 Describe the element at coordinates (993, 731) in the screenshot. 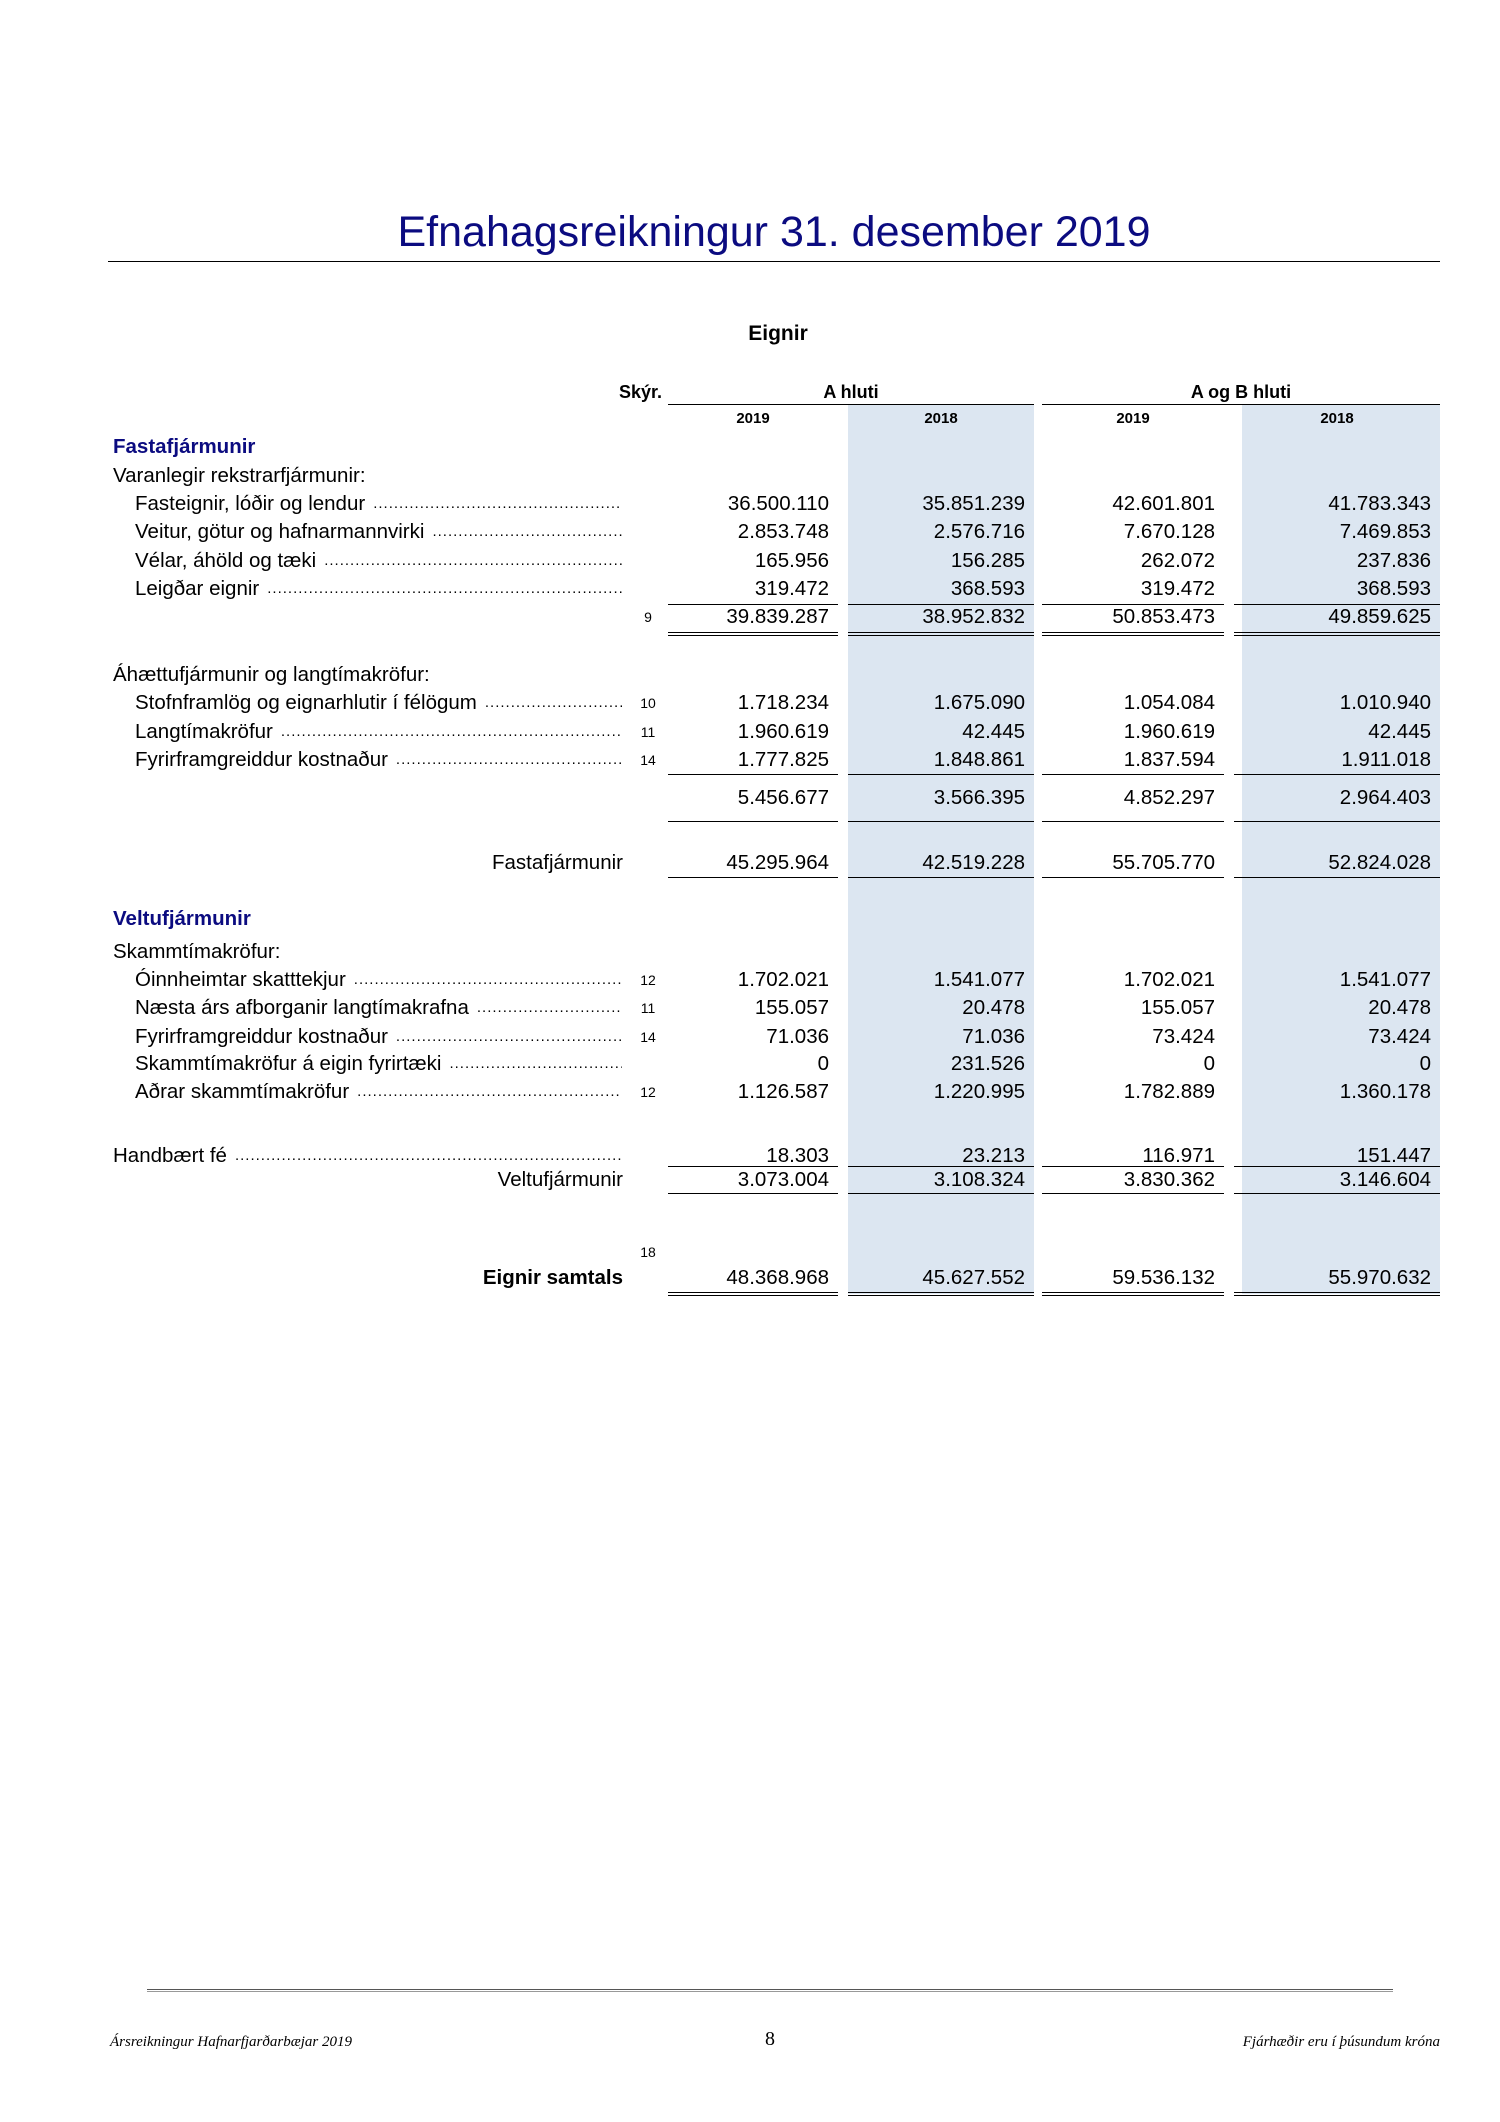

I see `value-cell: 42.445` at that location.